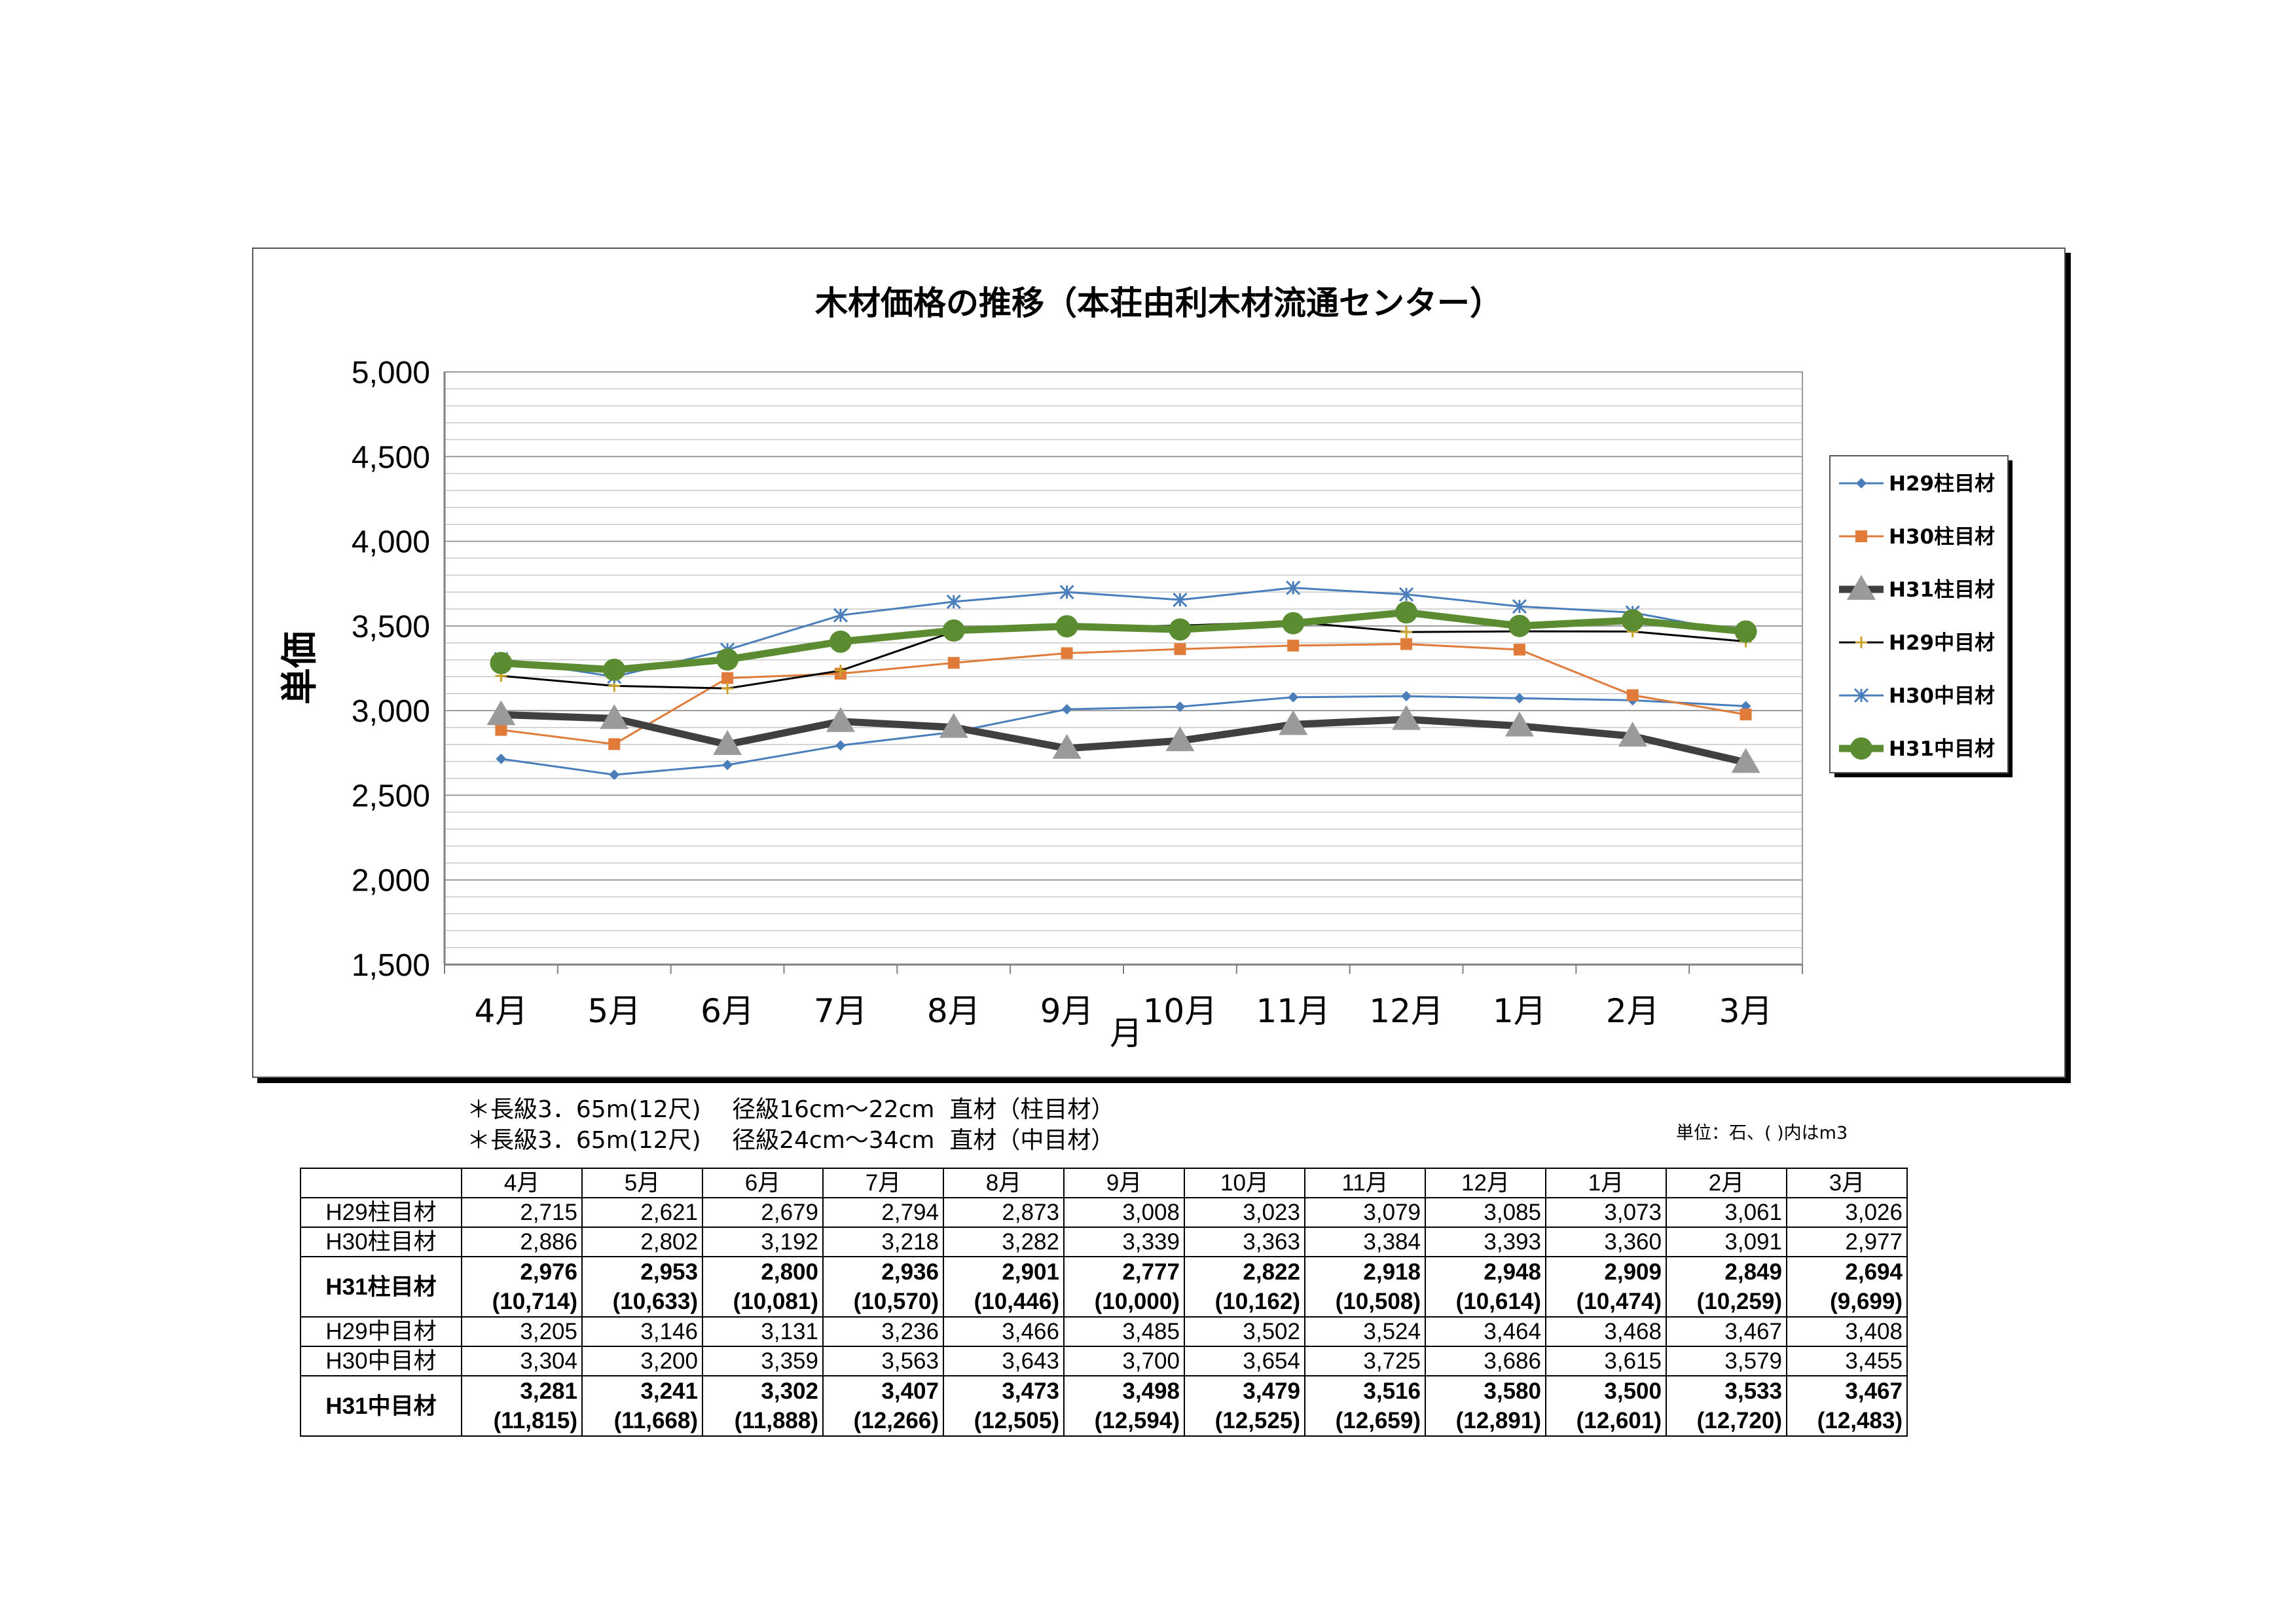 The width and height of the screenshot is (2296, 1624). I want to click on table-row-label: H30中目材, so click(381, 1361).